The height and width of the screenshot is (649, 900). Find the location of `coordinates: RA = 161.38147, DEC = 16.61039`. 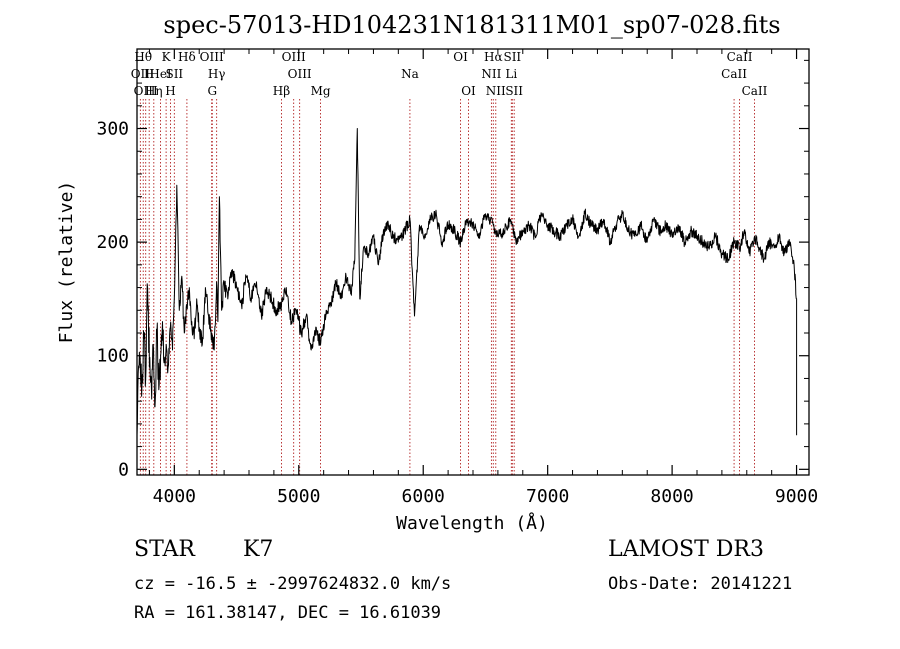

coordinates: RA = 161.38147, DEC = 16.61039 is located at coordinates (288, 613).